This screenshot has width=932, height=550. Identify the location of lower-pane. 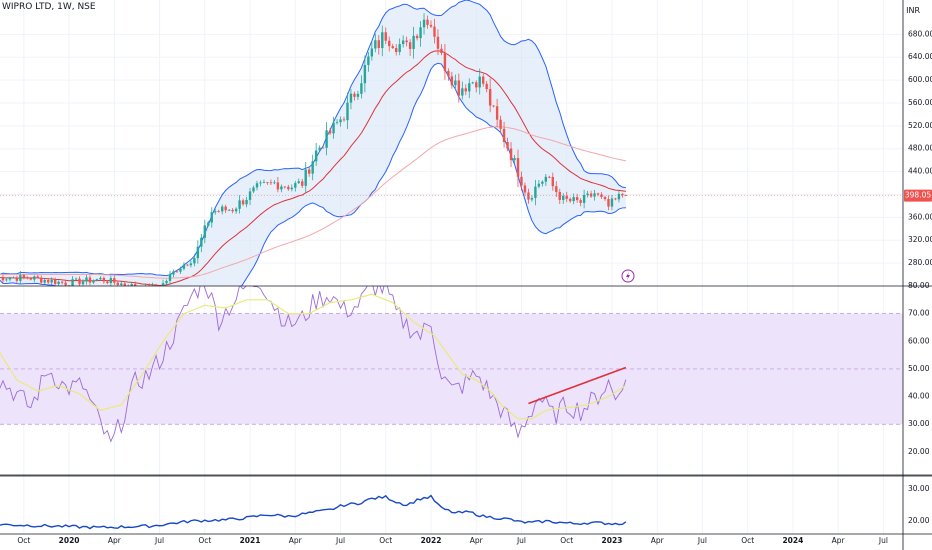
(313, 512).